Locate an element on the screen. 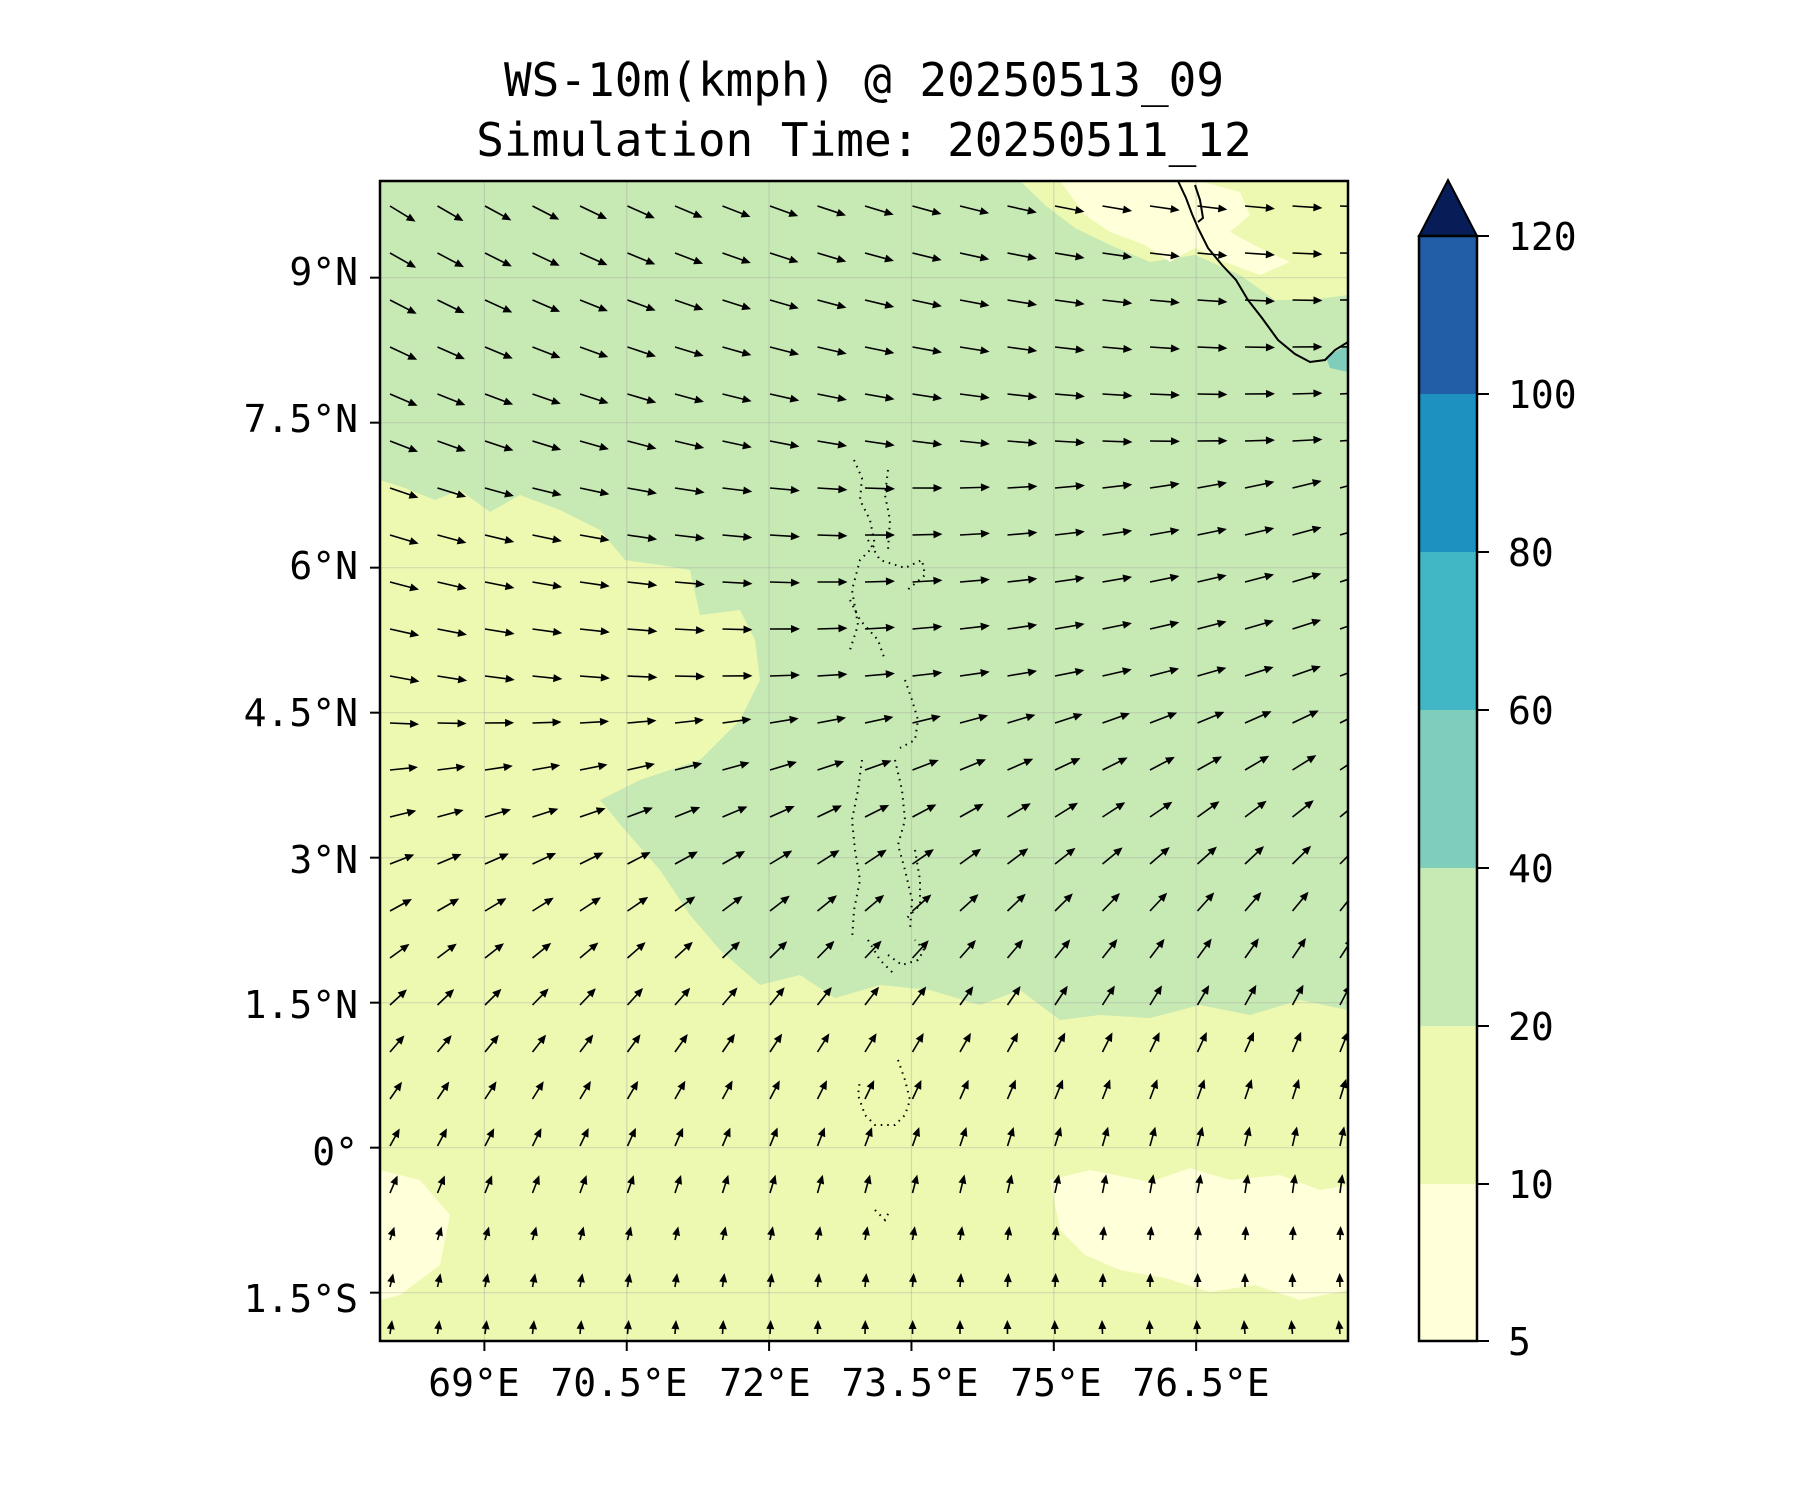  lat-tick-label: 3°N is located at coordinates (323, 860).